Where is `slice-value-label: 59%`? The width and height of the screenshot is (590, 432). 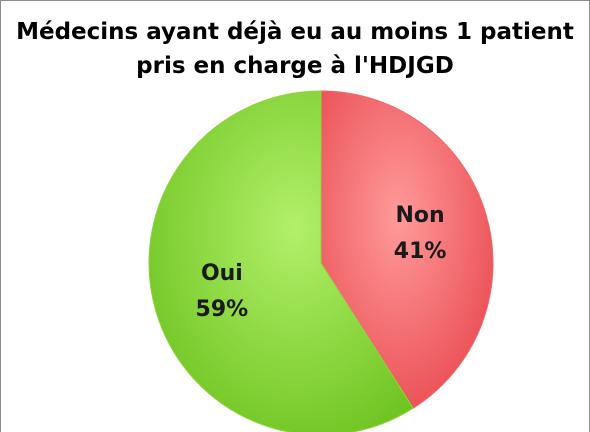 slice-value-label: 59% is located at coordinates (222, 309).